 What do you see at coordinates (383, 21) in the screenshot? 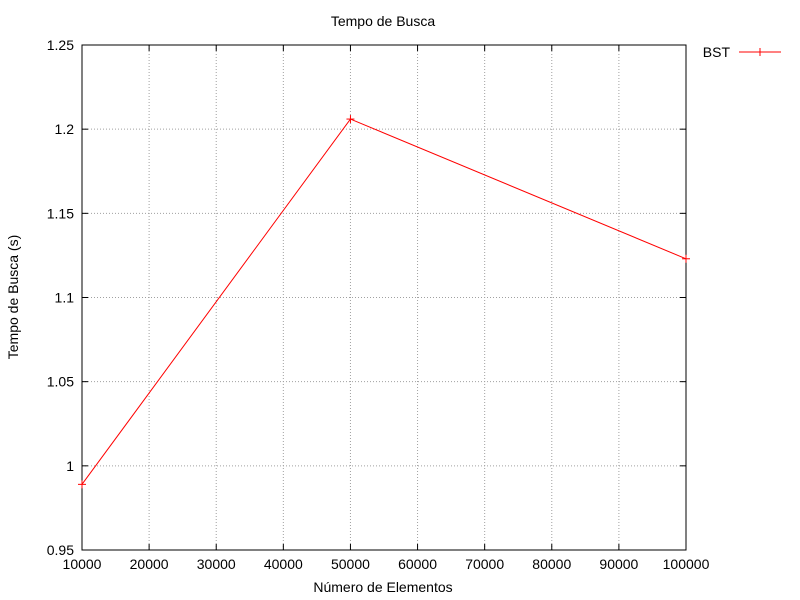
I see `chart-title: Tempo de Busca` at bounding box center [383, 21].